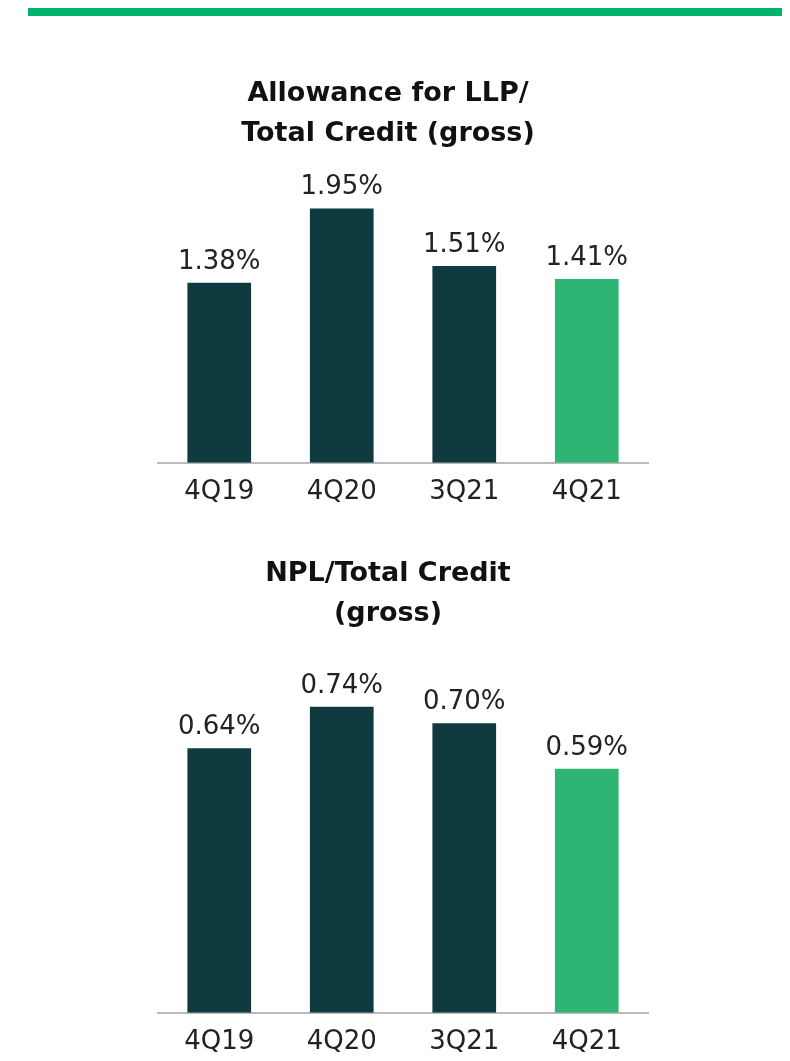 The height and width of the screenshot is (1061, 790). What do you see at coordinates (464, 242) in the screenshot?
I see `data-label: 1.51%` at bounding box center [464, 242].